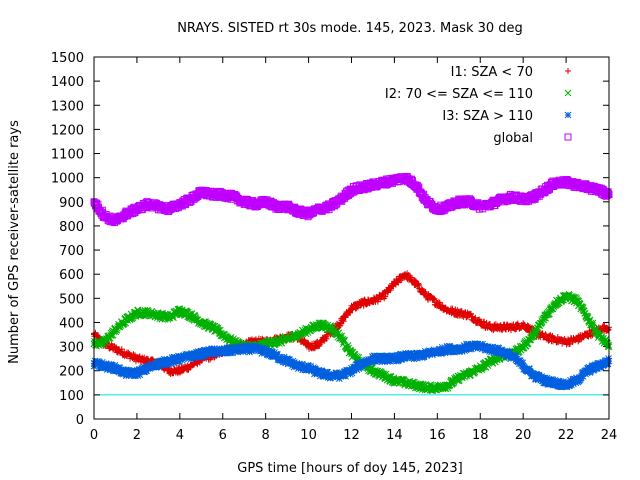  What do you see at coordinates (71, 348) in the screenshot?
I see `y-tick-label: 300` at bounding box center [71, 348].